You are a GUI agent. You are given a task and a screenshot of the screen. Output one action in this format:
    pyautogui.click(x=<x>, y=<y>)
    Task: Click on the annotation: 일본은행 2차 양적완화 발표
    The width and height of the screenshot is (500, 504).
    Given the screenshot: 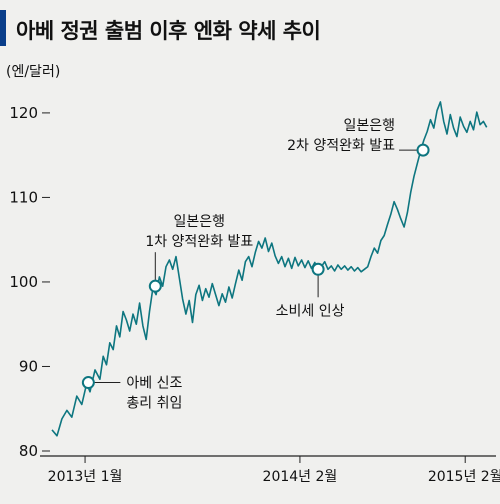 What is the action you would take?
    pyautogui.click(x=358, y=137)
    